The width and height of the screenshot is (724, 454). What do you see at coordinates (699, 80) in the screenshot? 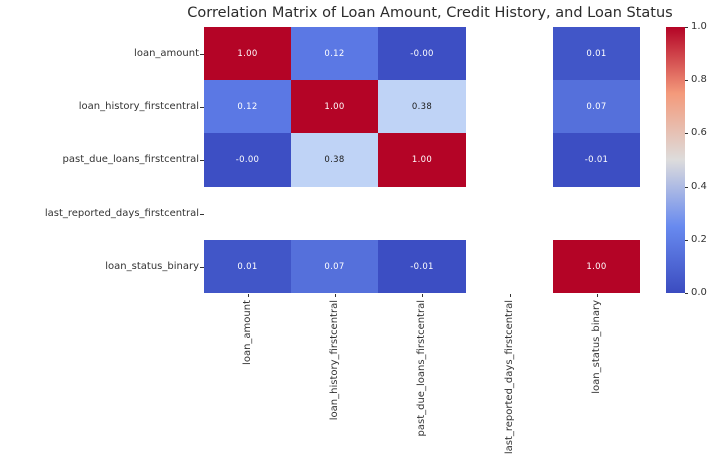
I see `colorbar-tick-label: 0.8` at bounding box center [699, 80].